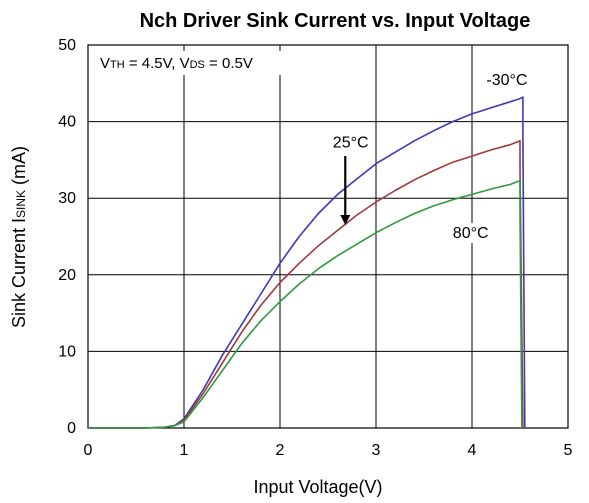 This screenshot has width=589, height=503. What do you see at coordinates (67, 45) in the screenshot?
I see `y-tick-label: 50` at bounding box center [67, 45].